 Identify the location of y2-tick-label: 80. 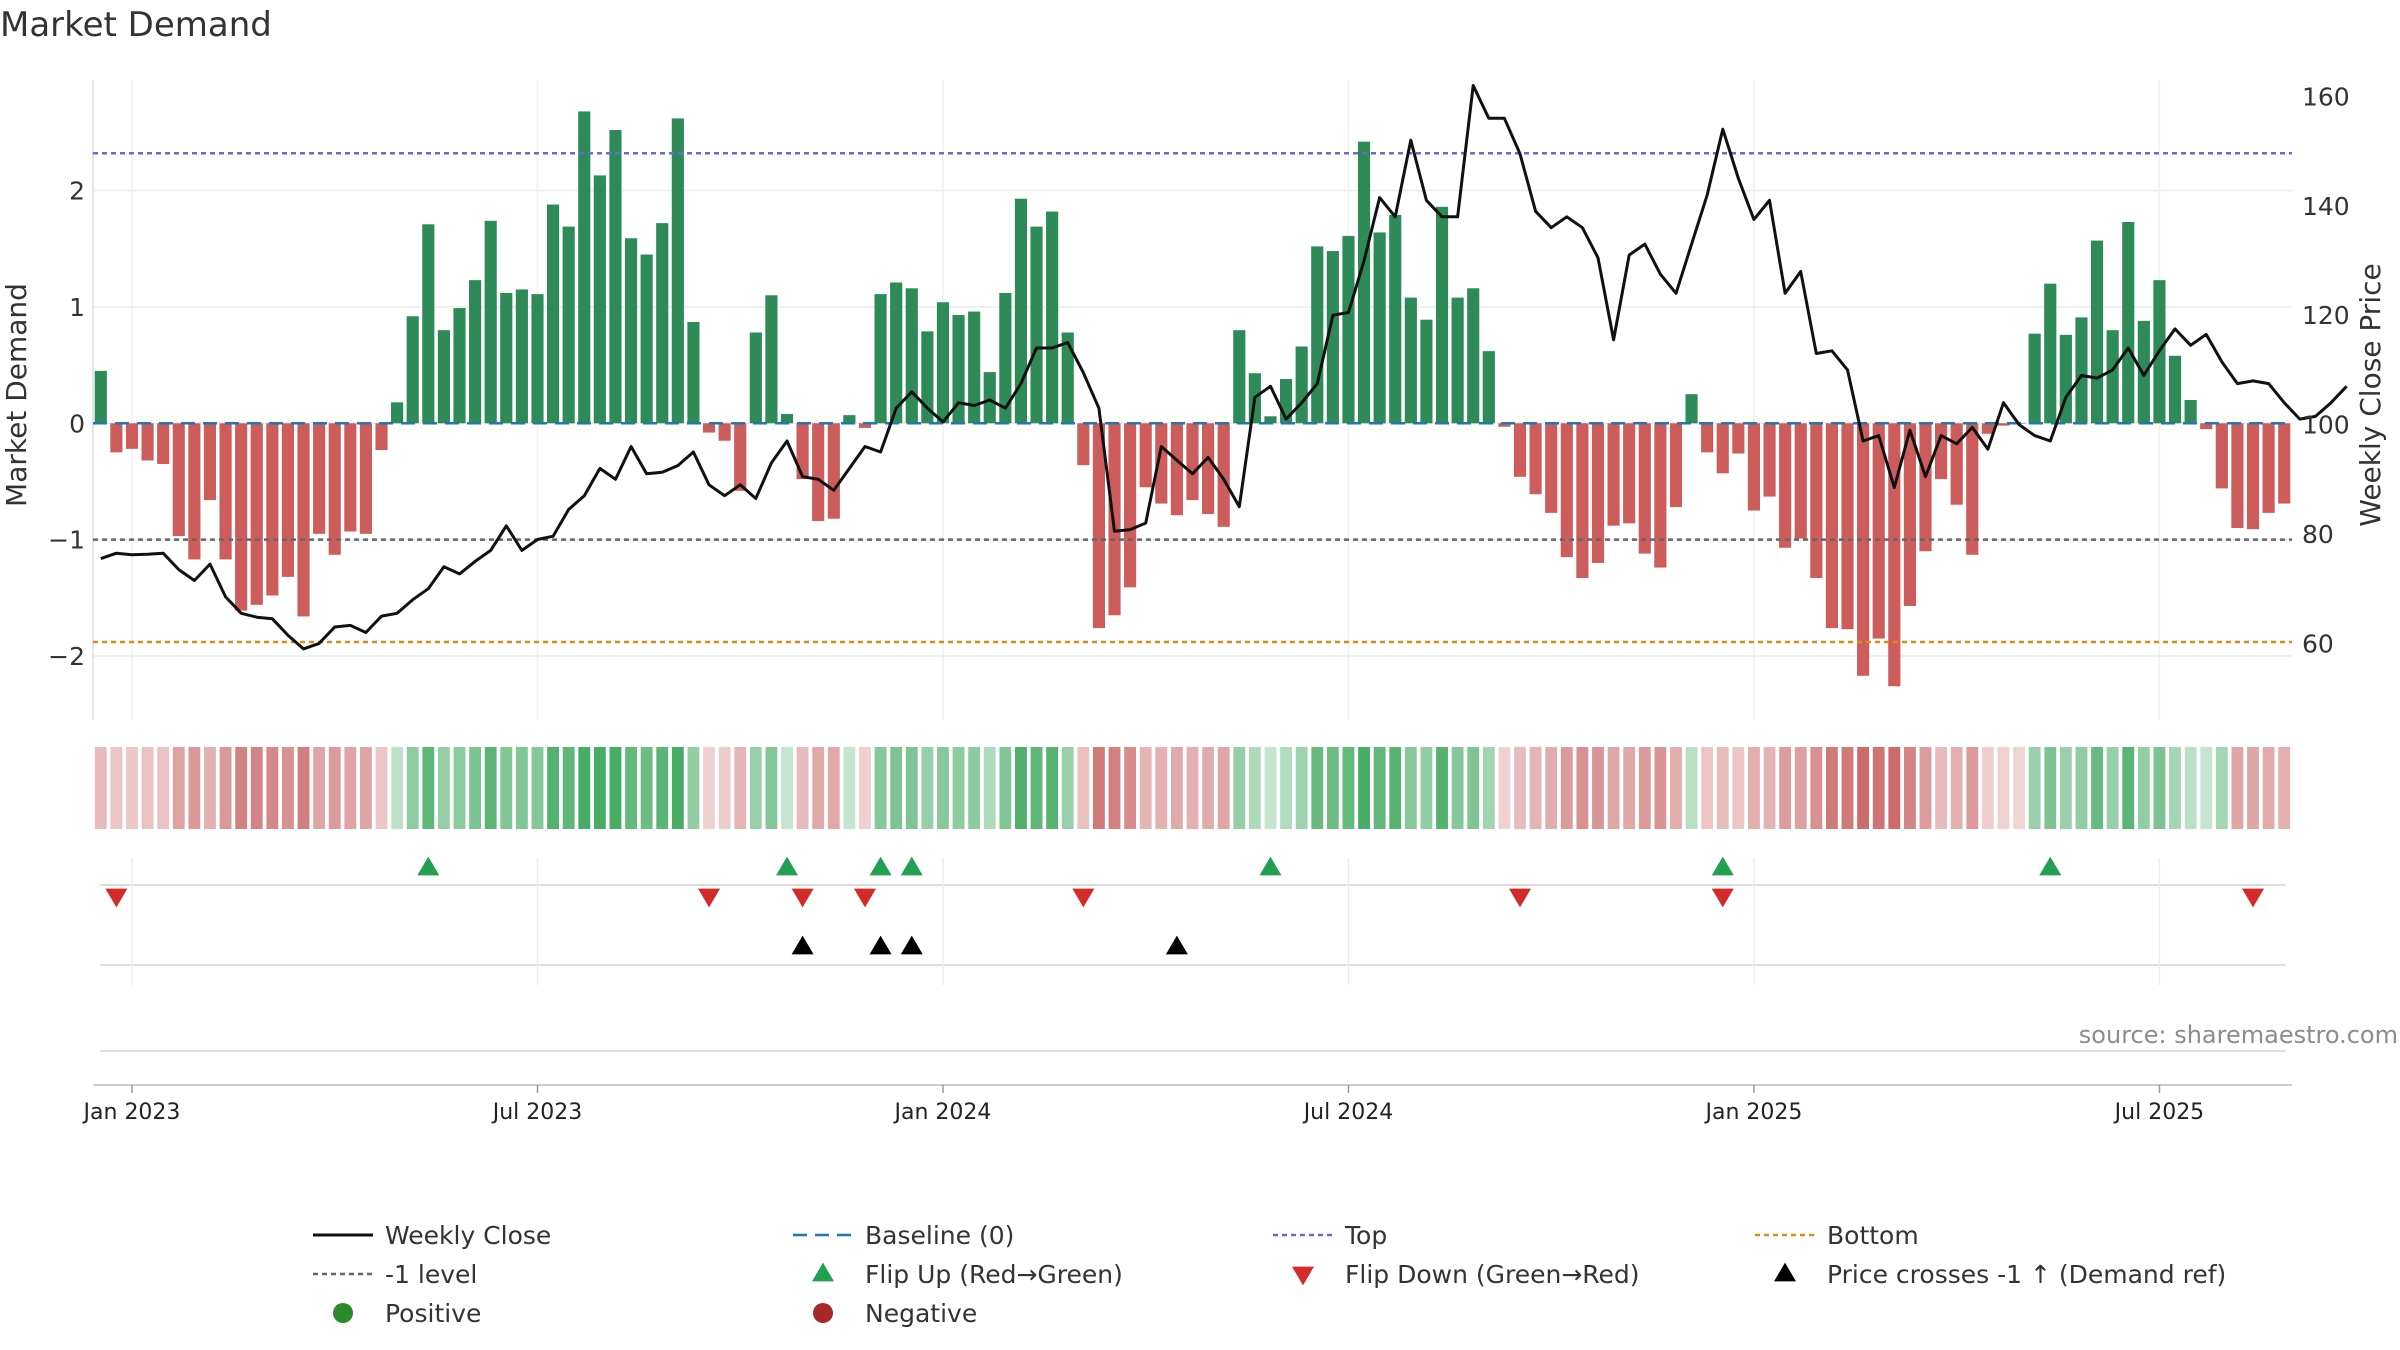
(2318, 534).